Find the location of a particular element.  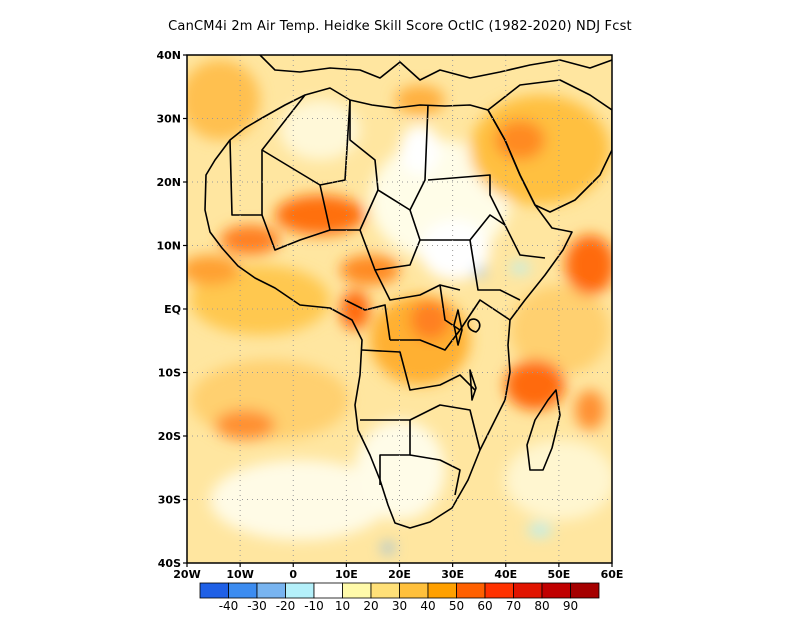

lat-tick-label: 20N is located at coordinates (168, 182).